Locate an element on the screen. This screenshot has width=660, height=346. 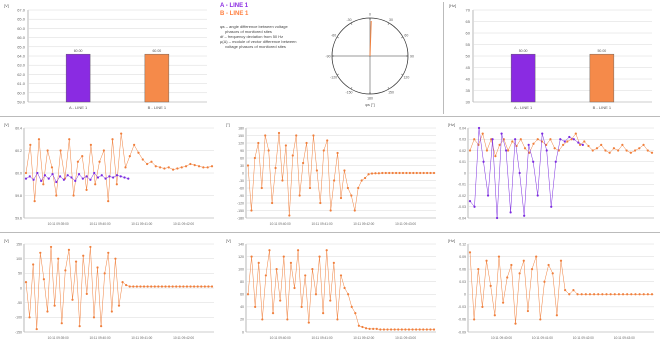
phasor-tick-label: 180 is located at coordinates (370, 98).